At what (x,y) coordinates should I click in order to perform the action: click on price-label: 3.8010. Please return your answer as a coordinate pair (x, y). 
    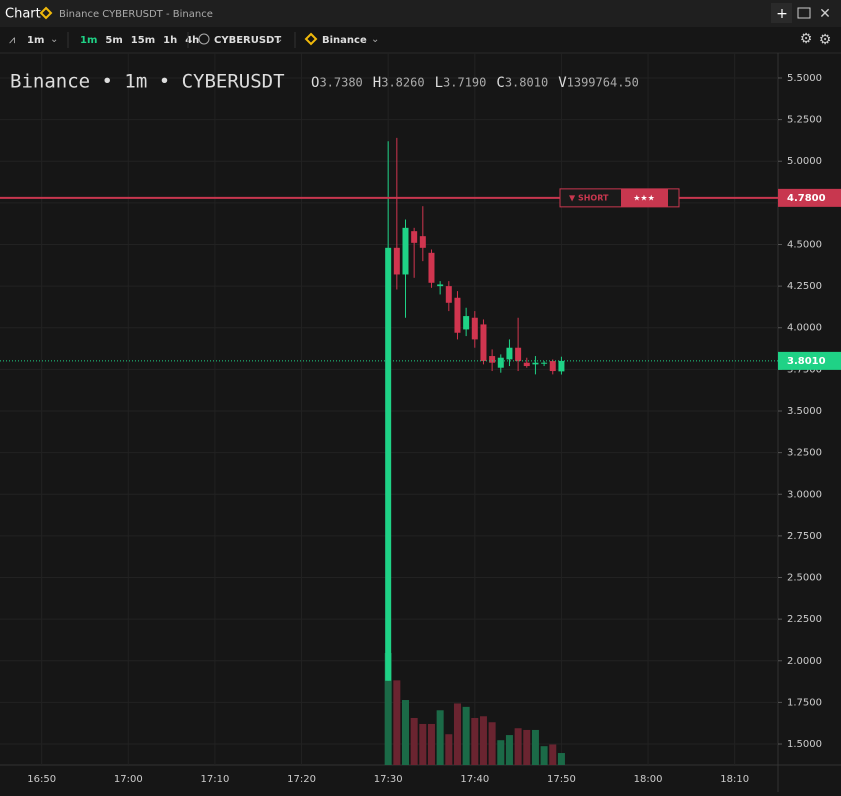
    Looking at the image, I should click on (806, 361).